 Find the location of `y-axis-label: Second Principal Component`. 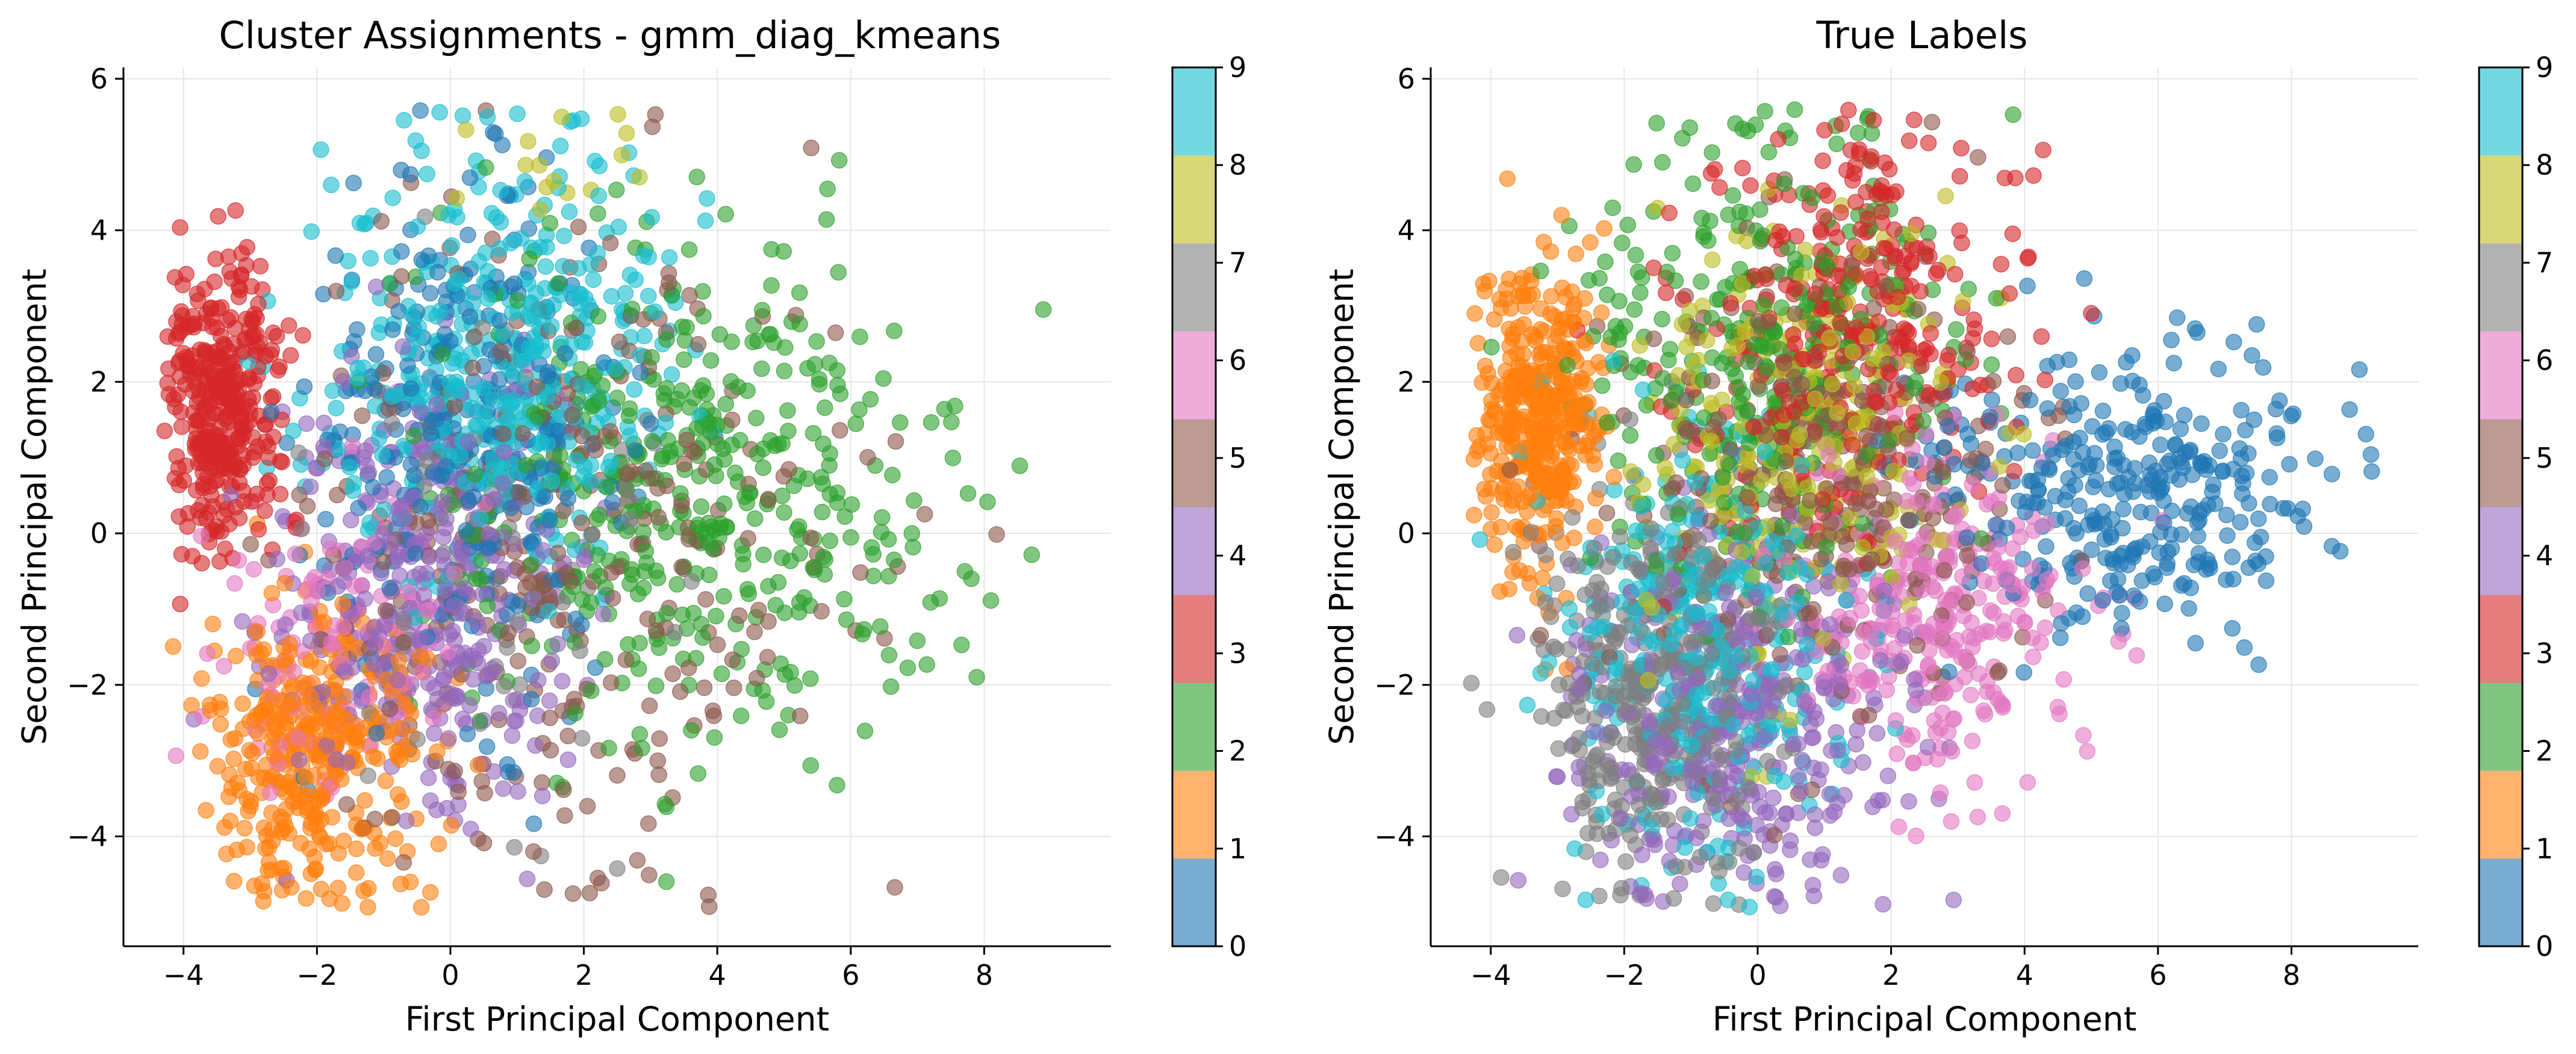

y-axis-label: Second Principal Component is located at coordinates (35, 506).